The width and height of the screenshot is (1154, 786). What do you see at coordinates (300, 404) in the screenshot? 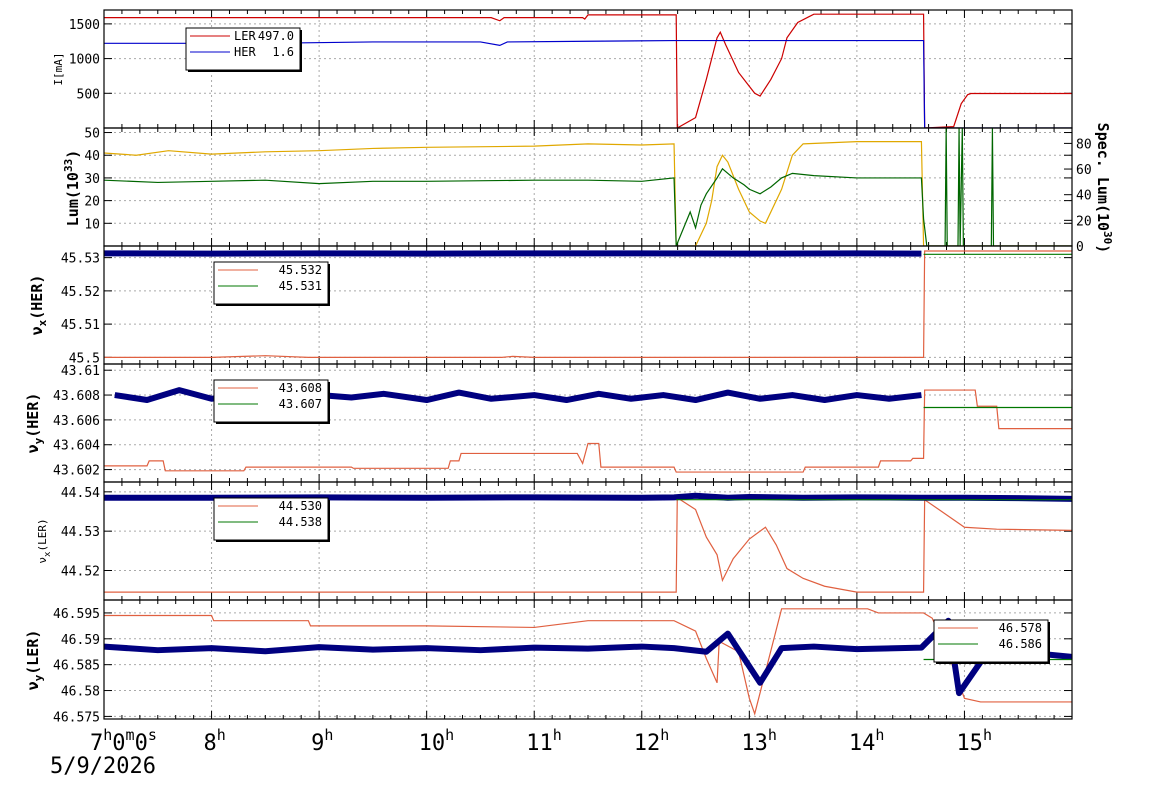
I see `legend-value: 43.607` at bounding box center [300, 404].